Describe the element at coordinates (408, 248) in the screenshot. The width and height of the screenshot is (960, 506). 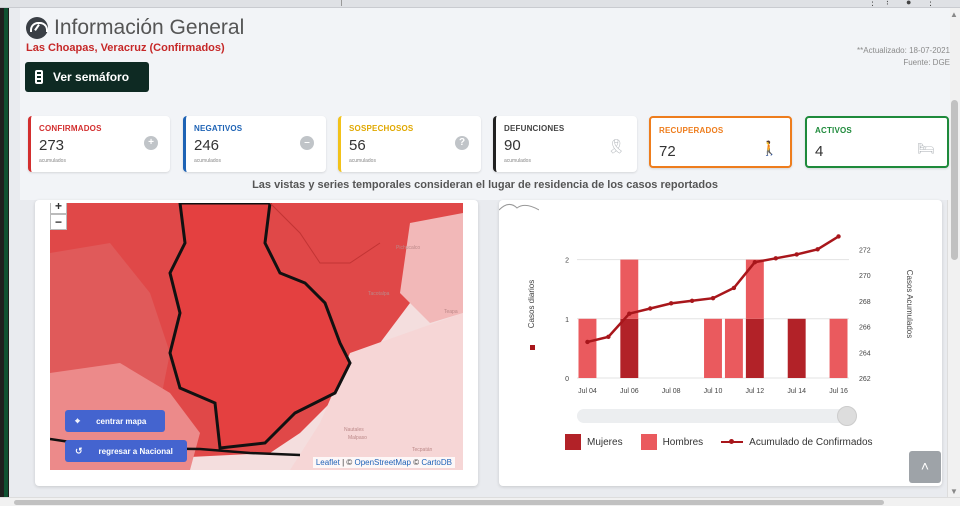
I see `map-place-label: Pichucalco` at that location.